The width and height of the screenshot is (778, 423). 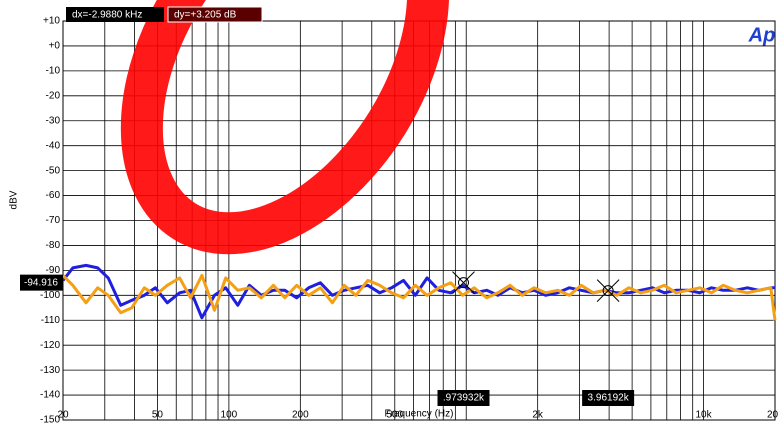 I want to click on dx-box, so click(x=115, y=14).